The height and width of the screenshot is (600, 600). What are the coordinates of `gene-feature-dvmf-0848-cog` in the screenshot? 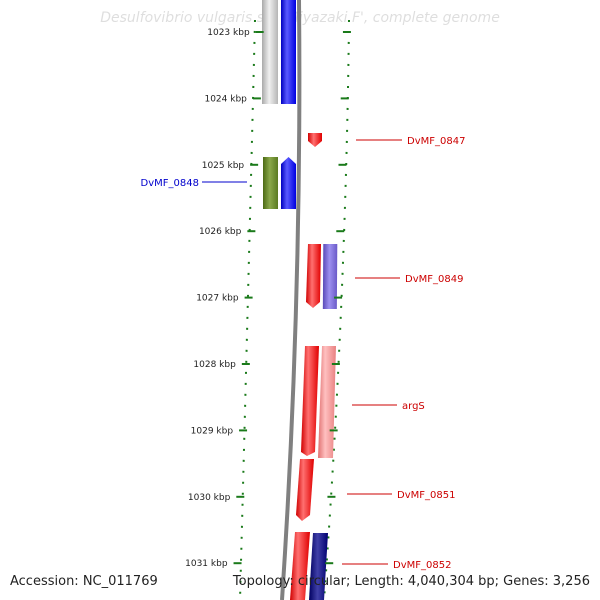 It's located at (270, 183).